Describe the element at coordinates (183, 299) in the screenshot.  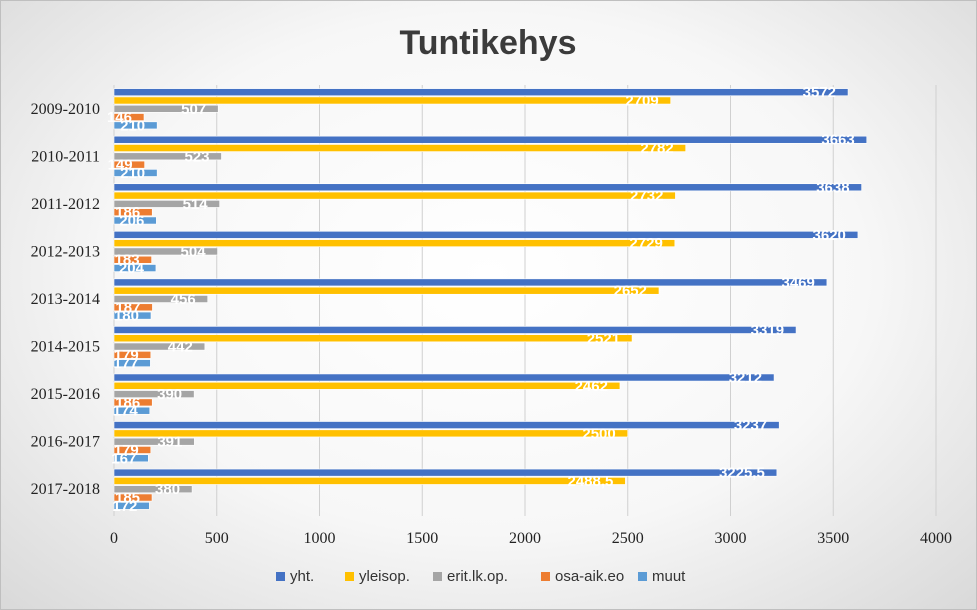
I see `data-label: 456` at that location.